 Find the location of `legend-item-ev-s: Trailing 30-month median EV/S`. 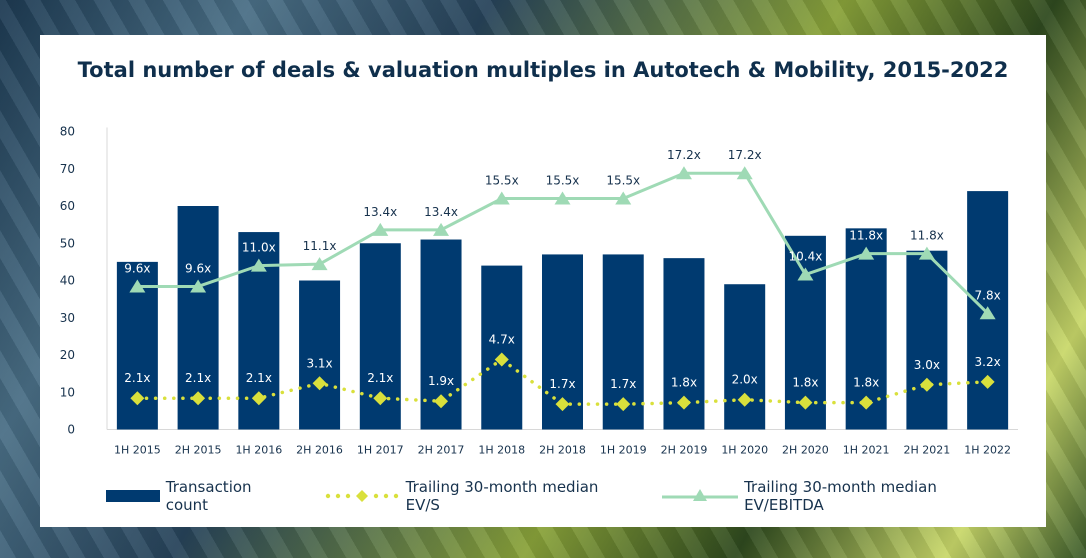

legend-item-ev-s: Trailing 30-month median EV/S is located at coordinates (480, 496).